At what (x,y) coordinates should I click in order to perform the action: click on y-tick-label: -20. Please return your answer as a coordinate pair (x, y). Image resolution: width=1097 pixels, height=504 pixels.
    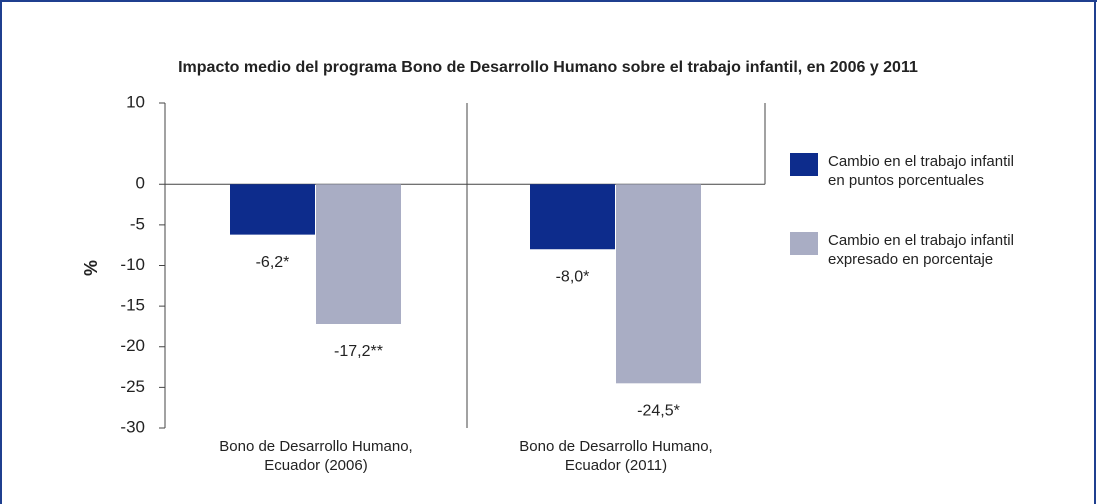
    Looking at the image, I should click on (132, 345).